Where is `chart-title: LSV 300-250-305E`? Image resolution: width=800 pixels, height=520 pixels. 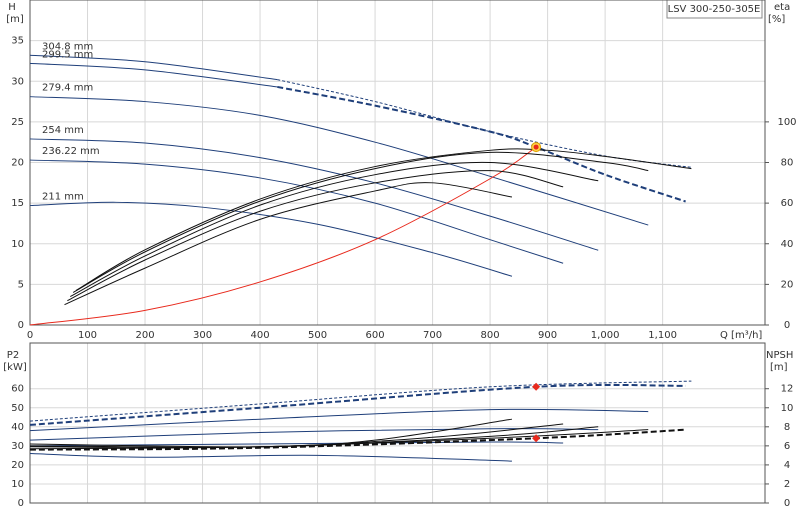 chart-title: LSV 300-250-305E is located at coordinates (714, 9).